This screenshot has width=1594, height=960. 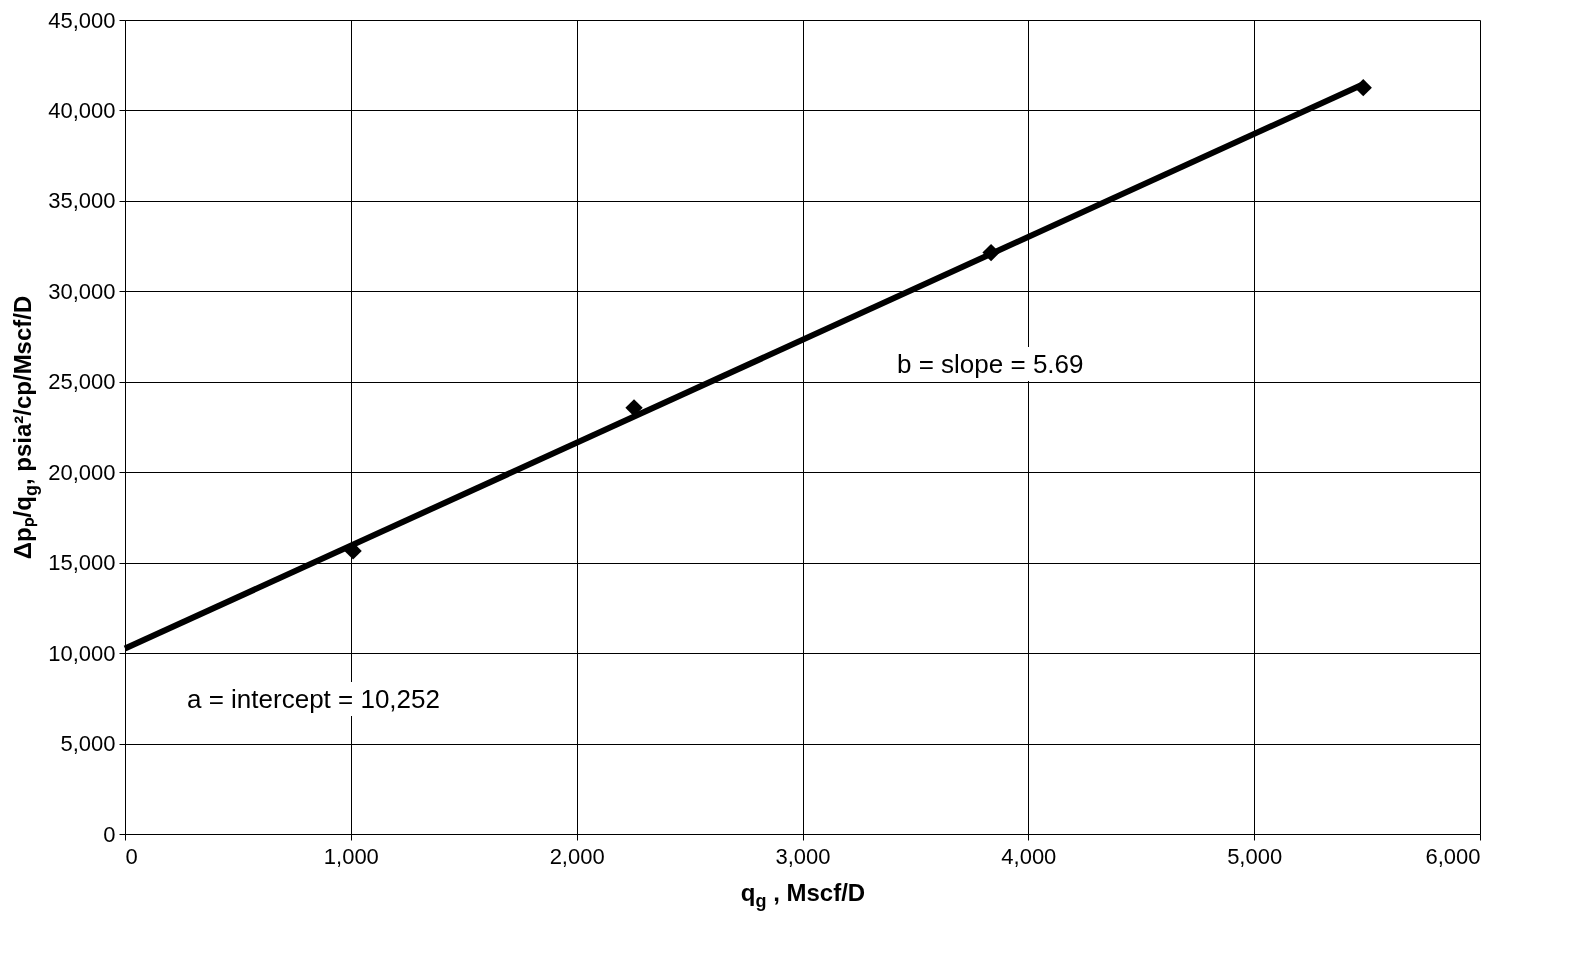 I want to click on y-tick-label: 10,000, so click(x=82, y=653).